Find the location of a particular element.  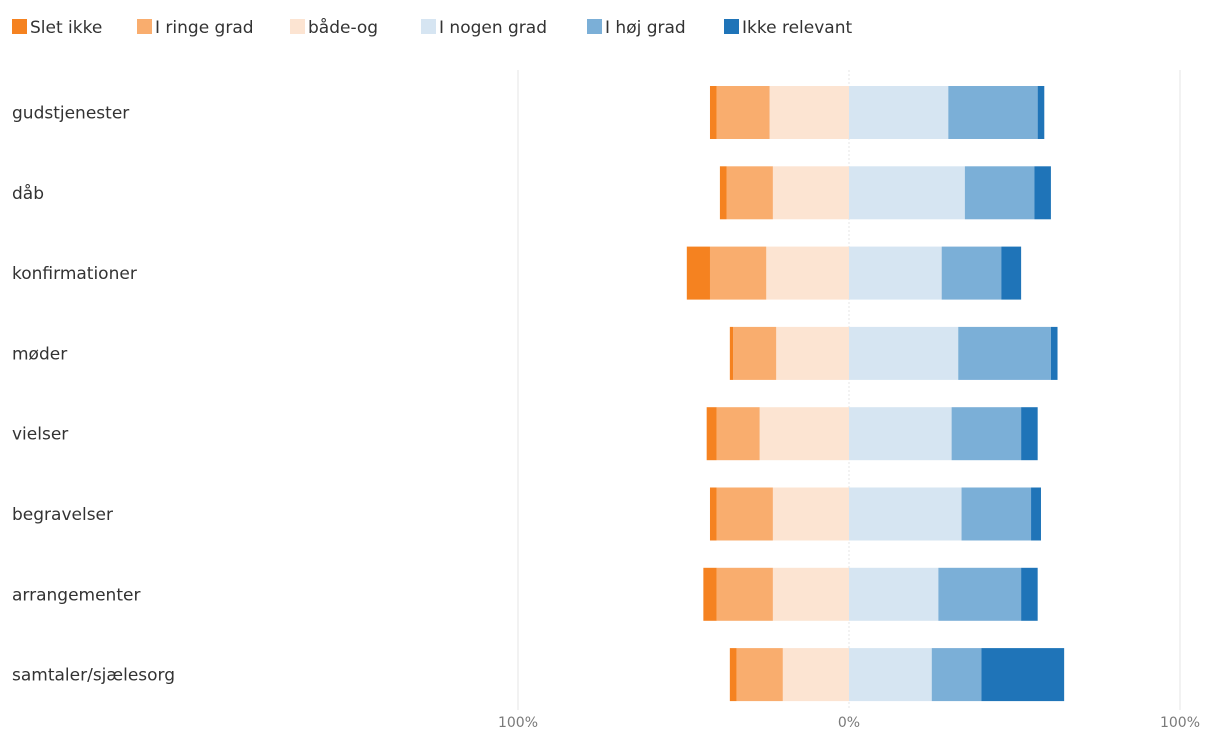

legend-item: I ringe grad is located at coordinates (195, 28).